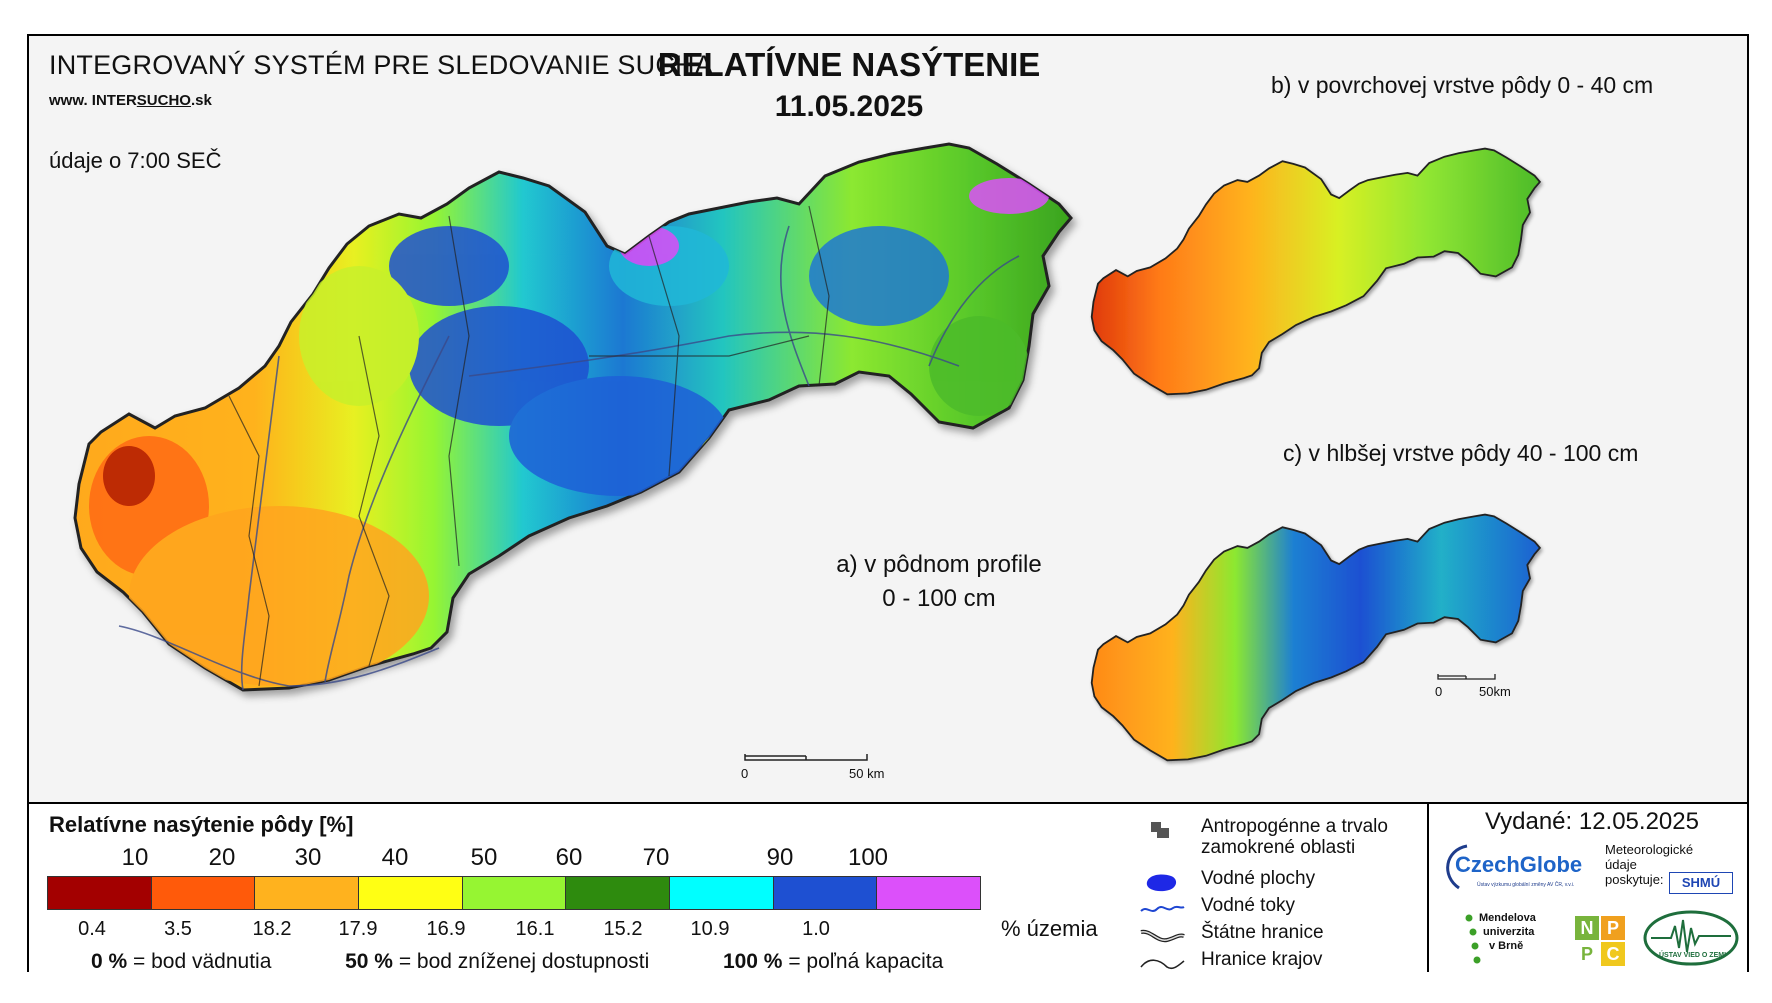 The width and height of the screenshot is (1772, 1003). What do you see at coordinates (202, 961) in the screenshot?
I see `def-wilting-text: = bod vädnutia` at bounding box center [202, 961].